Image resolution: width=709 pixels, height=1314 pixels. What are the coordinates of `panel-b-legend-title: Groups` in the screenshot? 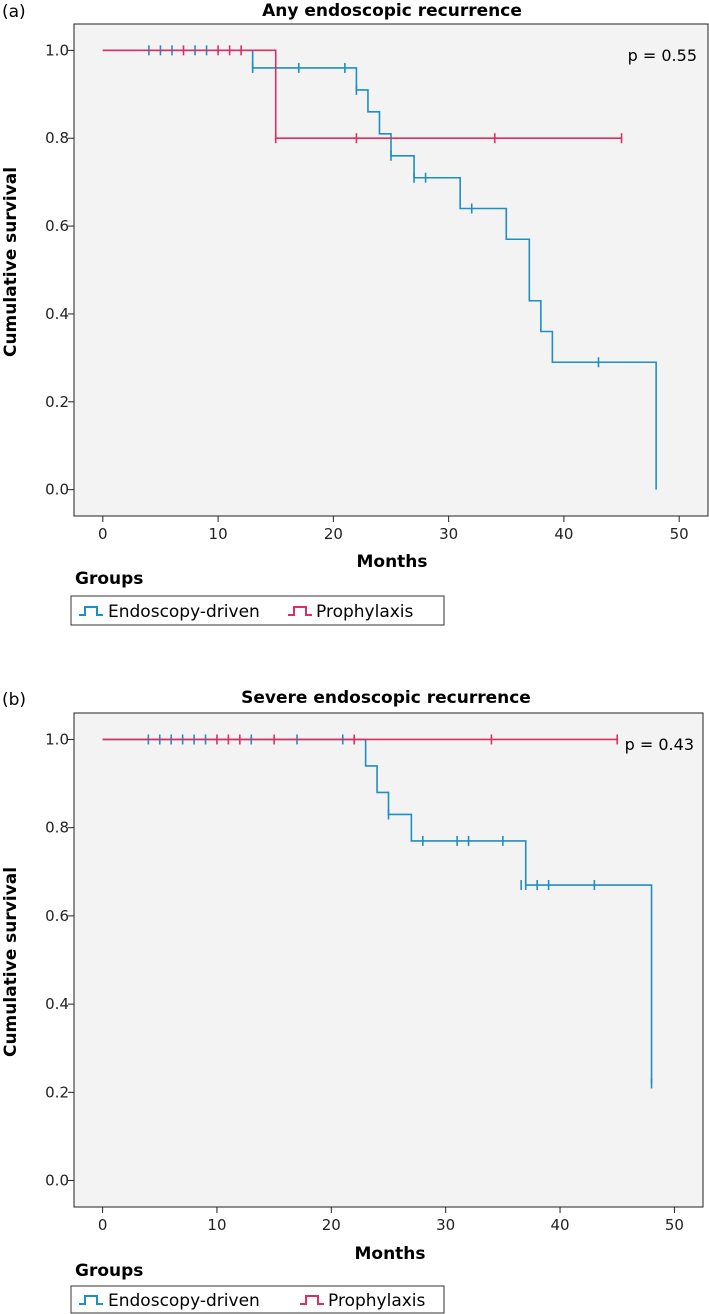 It's located at (109, 1271).